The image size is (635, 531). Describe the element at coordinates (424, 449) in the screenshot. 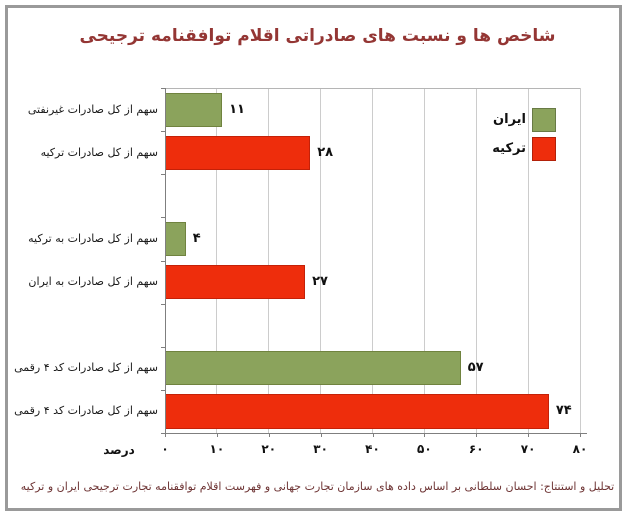

I see `x-tick-label: ۵۰` at that location.